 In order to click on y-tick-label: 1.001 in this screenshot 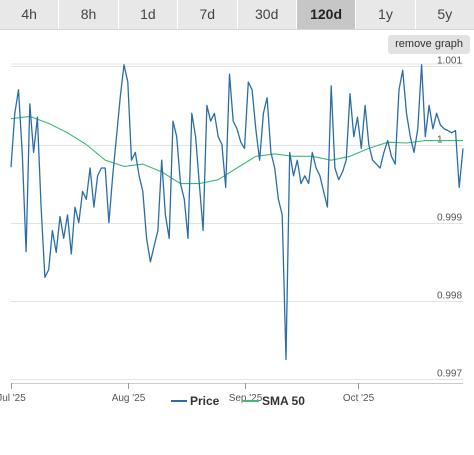, I will do `click(449, 61)`.